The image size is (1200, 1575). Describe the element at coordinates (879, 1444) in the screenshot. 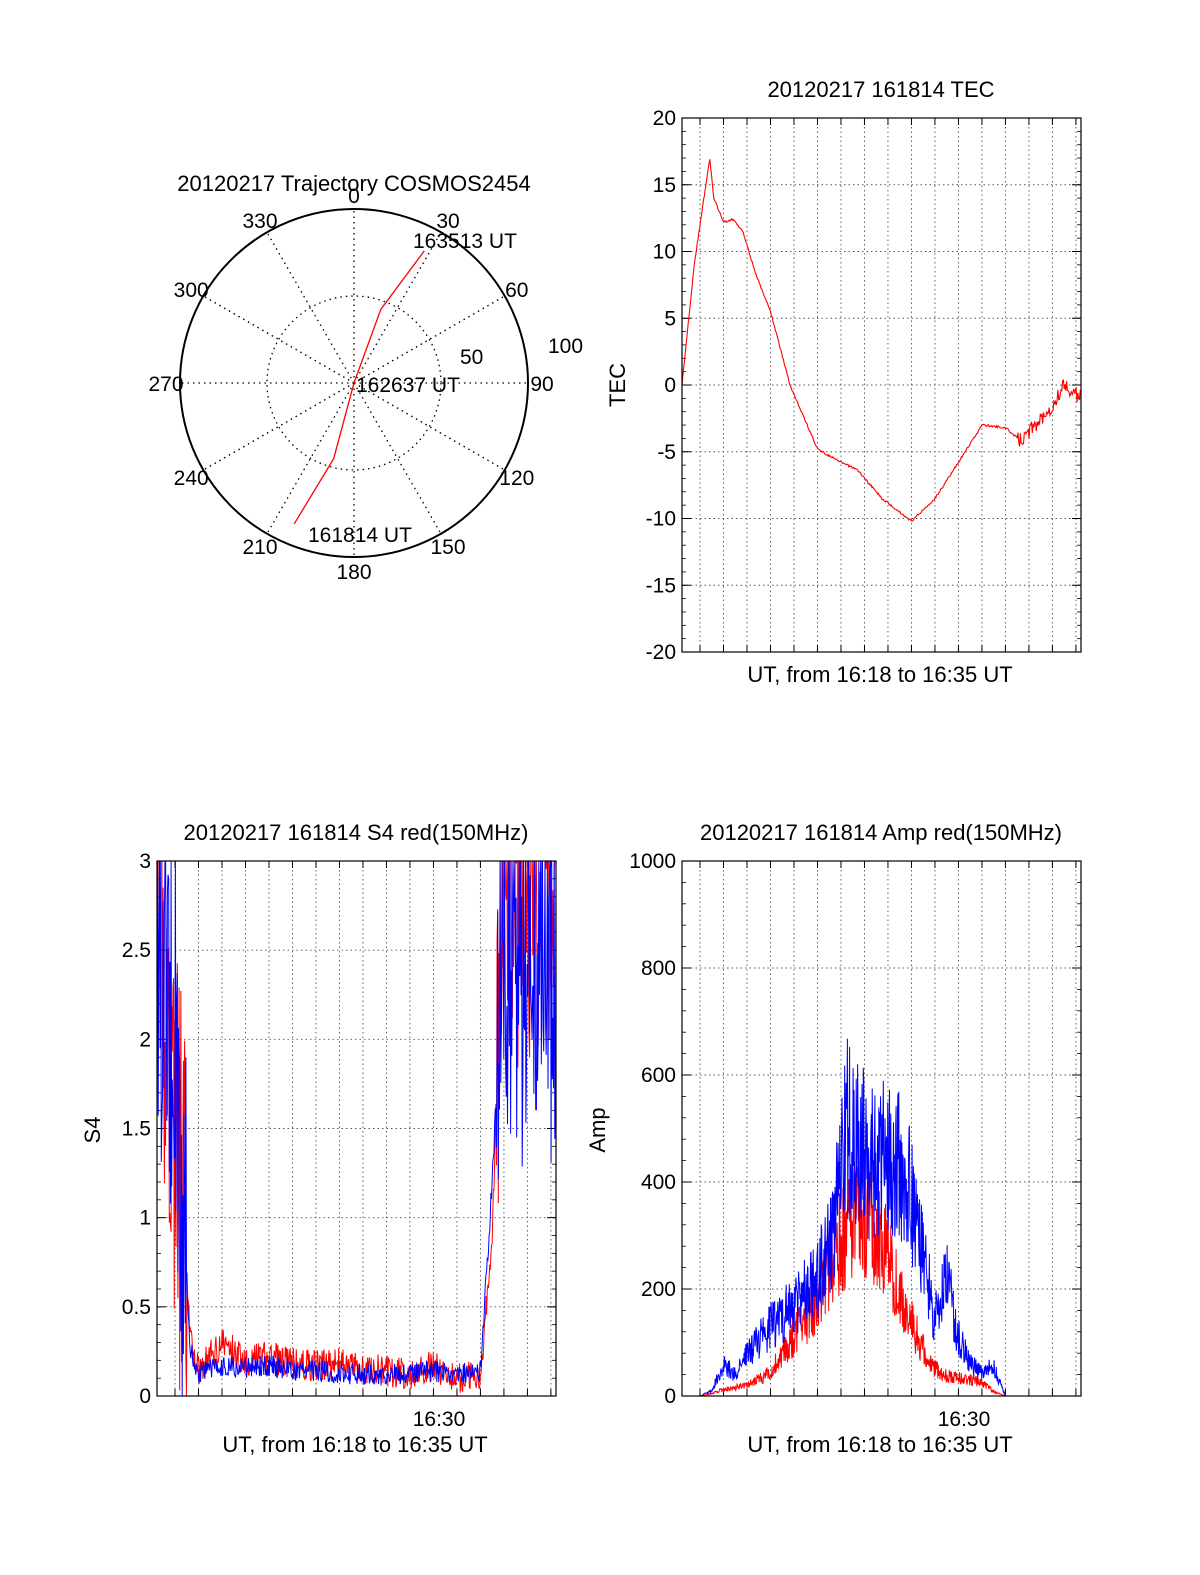

I see `amp-x-axis-label: UT, from 16:18 to 16:35 UT` at that location.